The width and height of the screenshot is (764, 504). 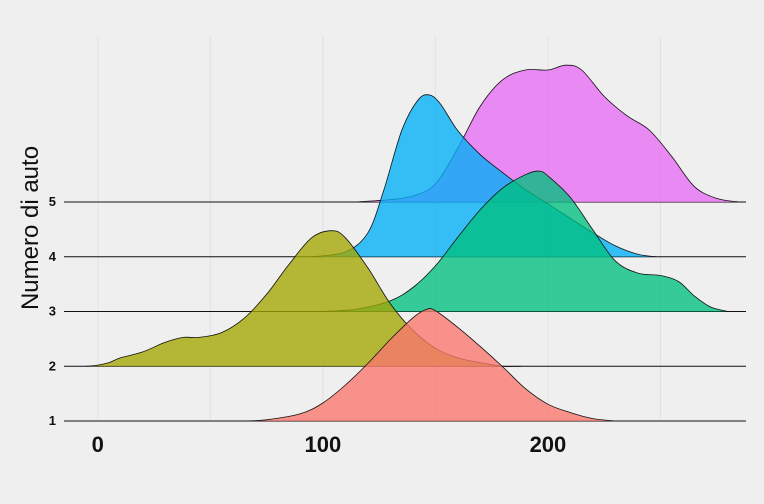 I want to click on y-axis-label: Numero di auto, so click(x=30, y=228).